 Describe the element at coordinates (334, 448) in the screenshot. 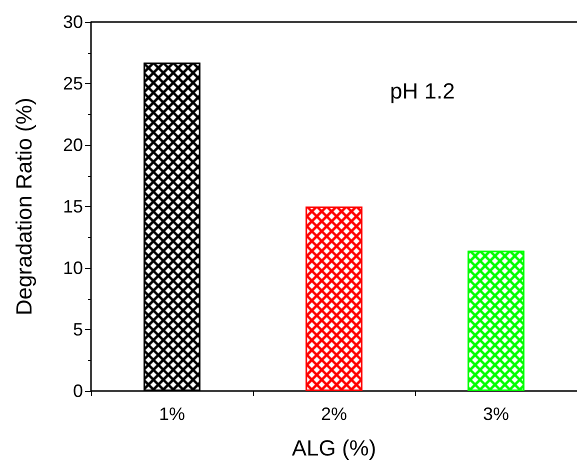

I see `x-axis-title: ALG (%)` at that location.